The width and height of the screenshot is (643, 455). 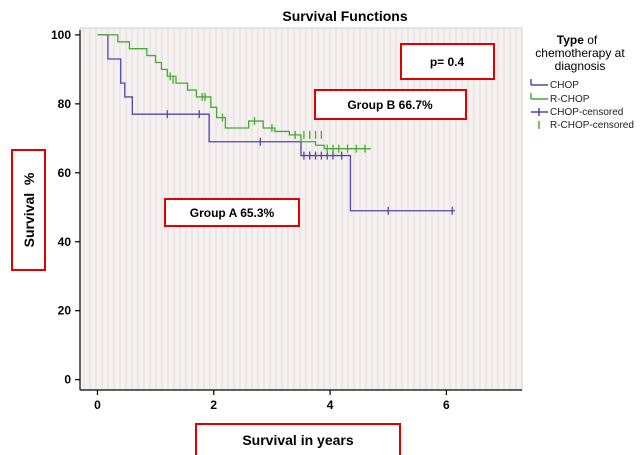 I want to click on pvalue-box, so click(x=447, y=61).